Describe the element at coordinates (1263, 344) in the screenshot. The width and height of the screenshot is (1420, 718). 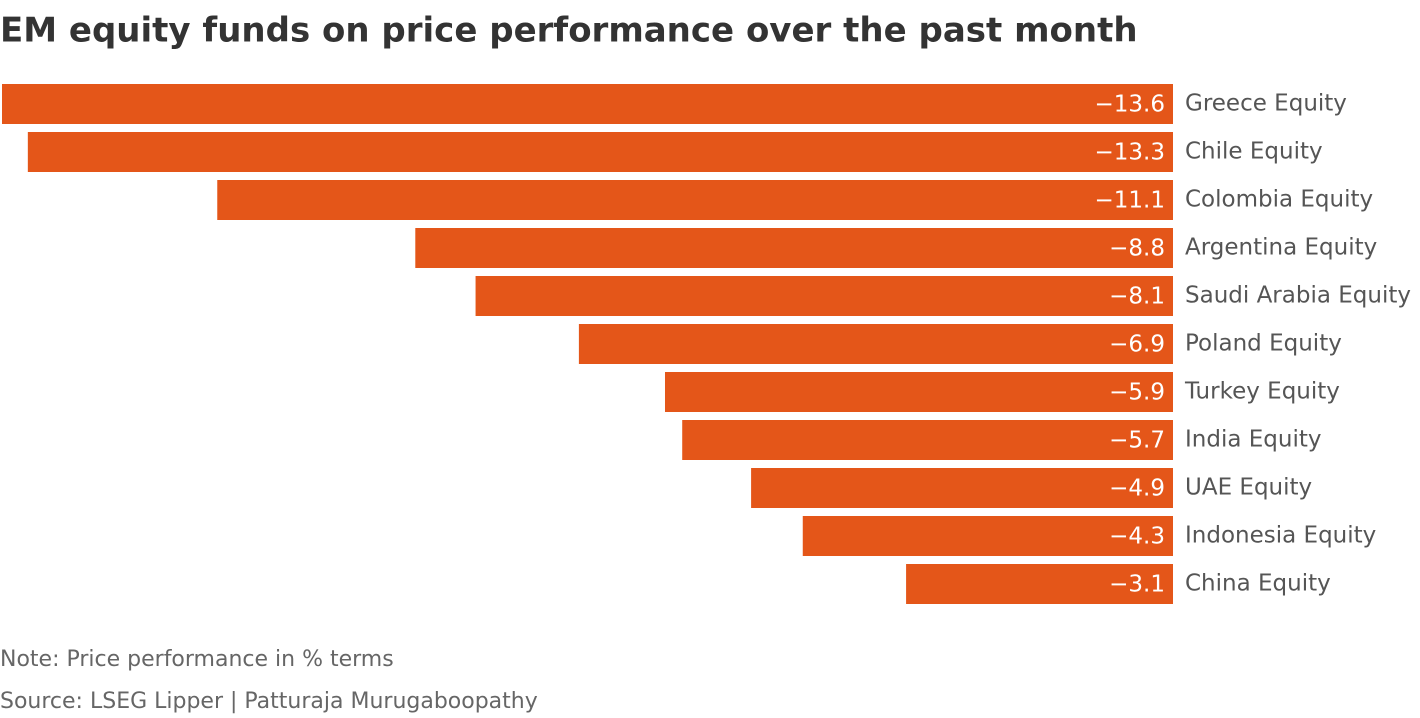
I see `category-label: Poland Equity` at that location.